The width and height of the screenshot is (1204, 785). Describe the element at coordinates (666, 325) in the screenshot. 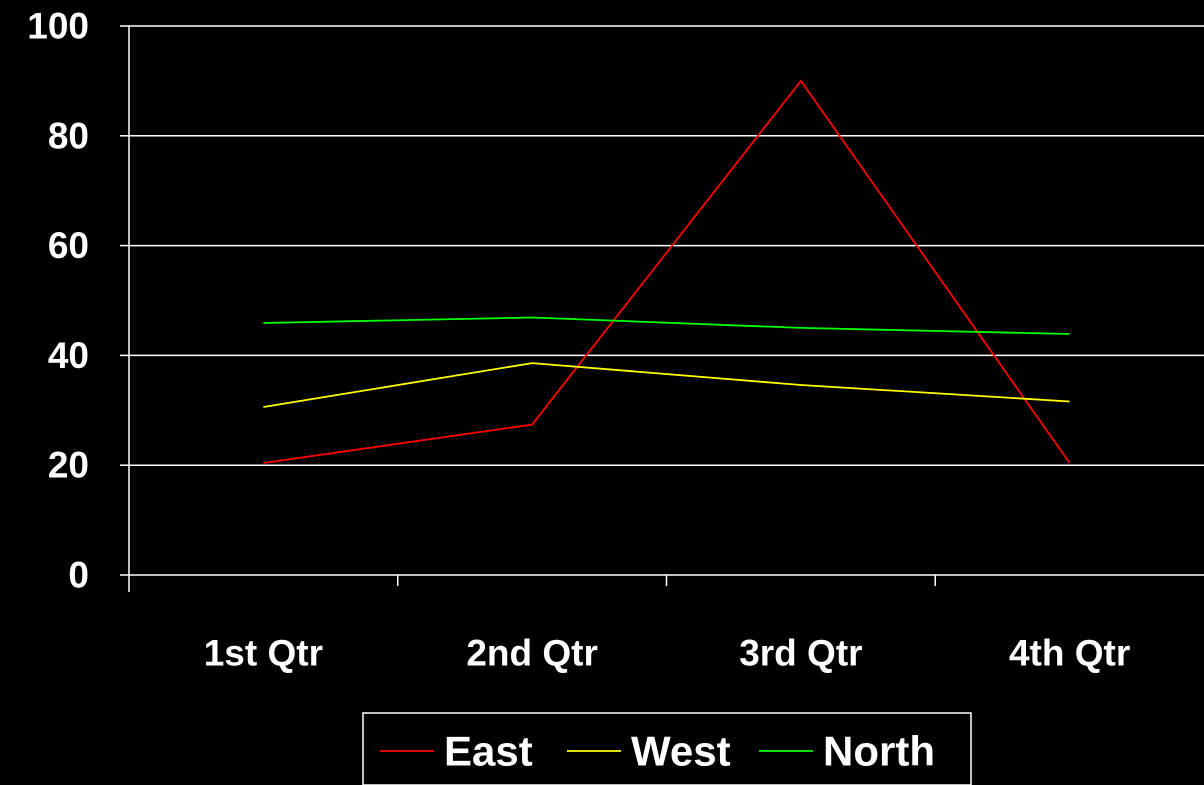

I see `series-line-north` at that location.